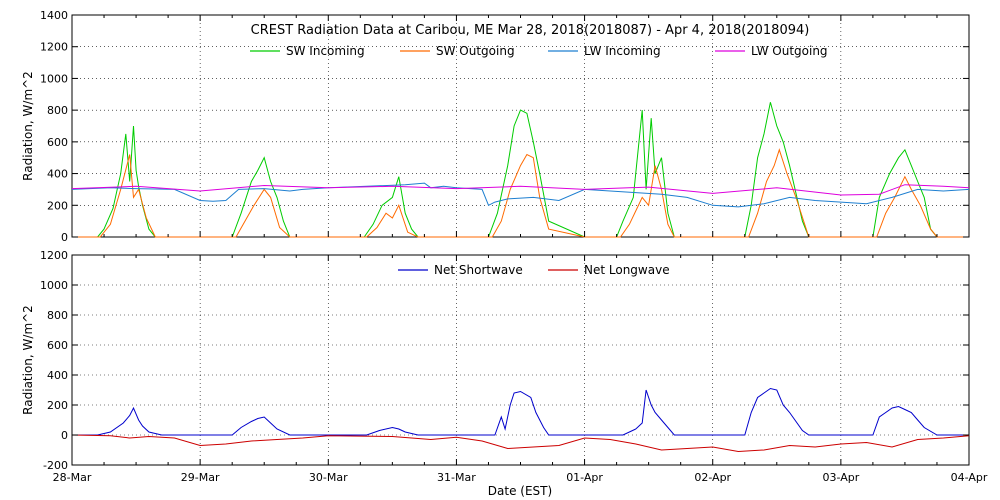 The width and height of the screenshot is (1000, 500). What do you see at coordinates (28, 360) in the screenshot?
I see `bottom-y-axis-label: Radiation, W/m^2` at bounding box center [28, 360].